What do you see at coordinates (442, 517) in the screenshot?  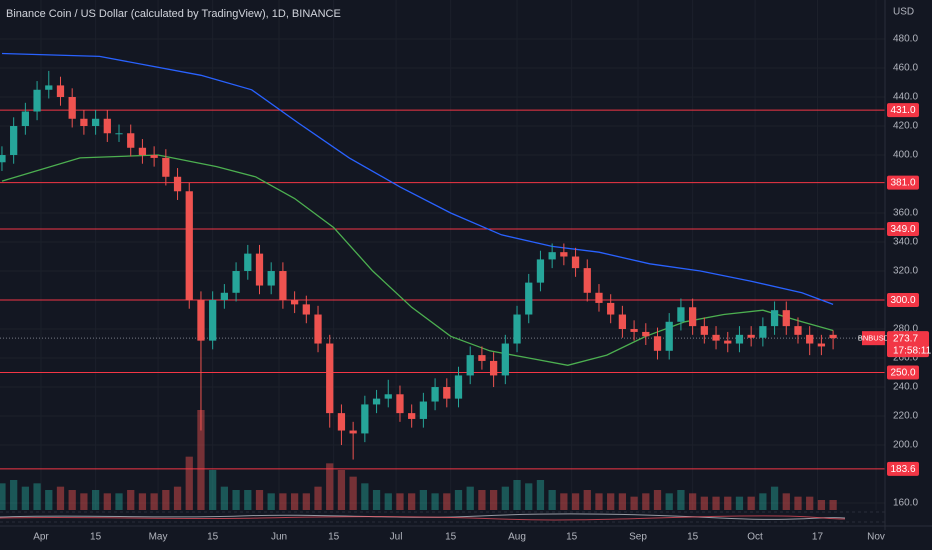 I see `indicator-pane` at bounding box center [442, 517].